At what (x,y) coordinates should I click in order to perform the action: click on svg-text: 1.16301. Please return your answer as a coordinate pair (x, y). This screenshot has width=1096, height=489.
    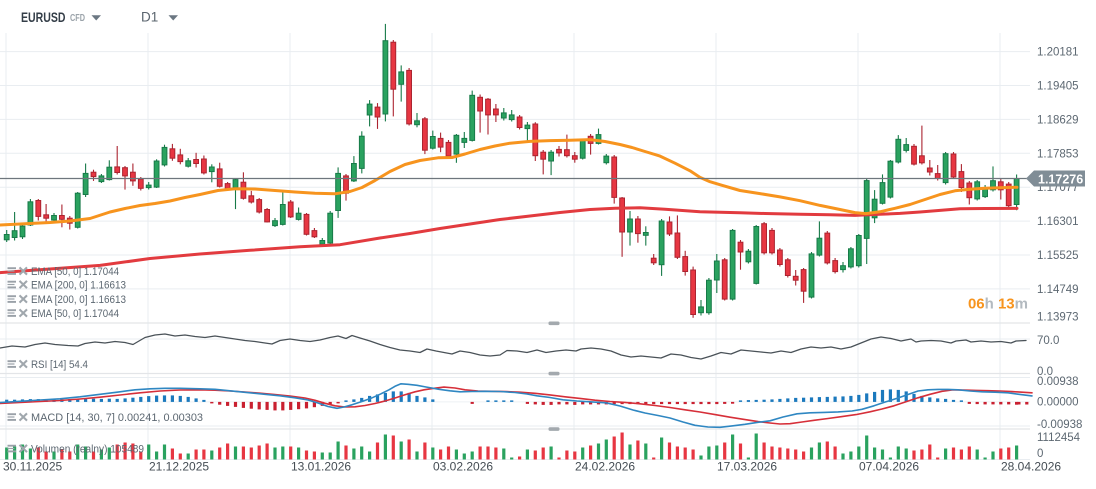
    Looking at the image, I should click on (1058, 222).